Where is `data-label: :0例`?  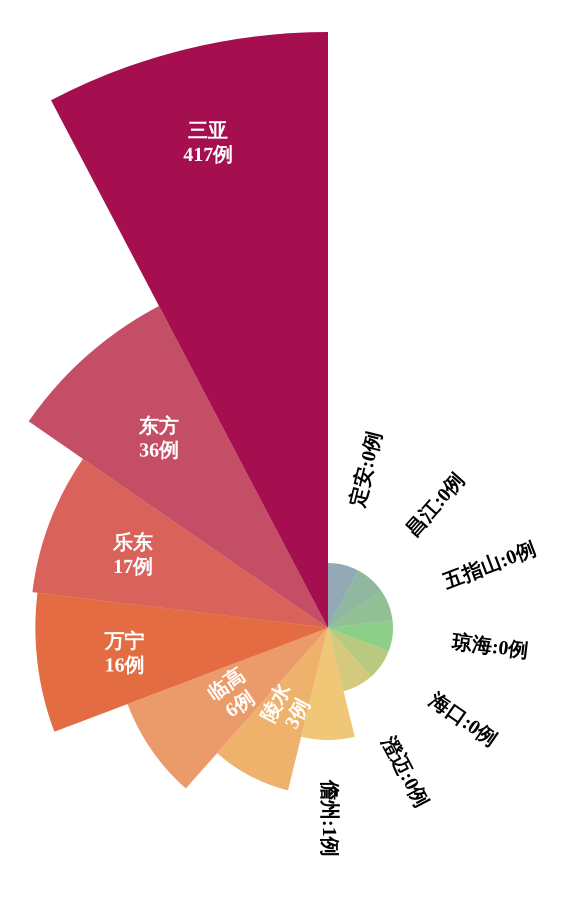
data-label: :0例 is located at coordinates (510, 649).